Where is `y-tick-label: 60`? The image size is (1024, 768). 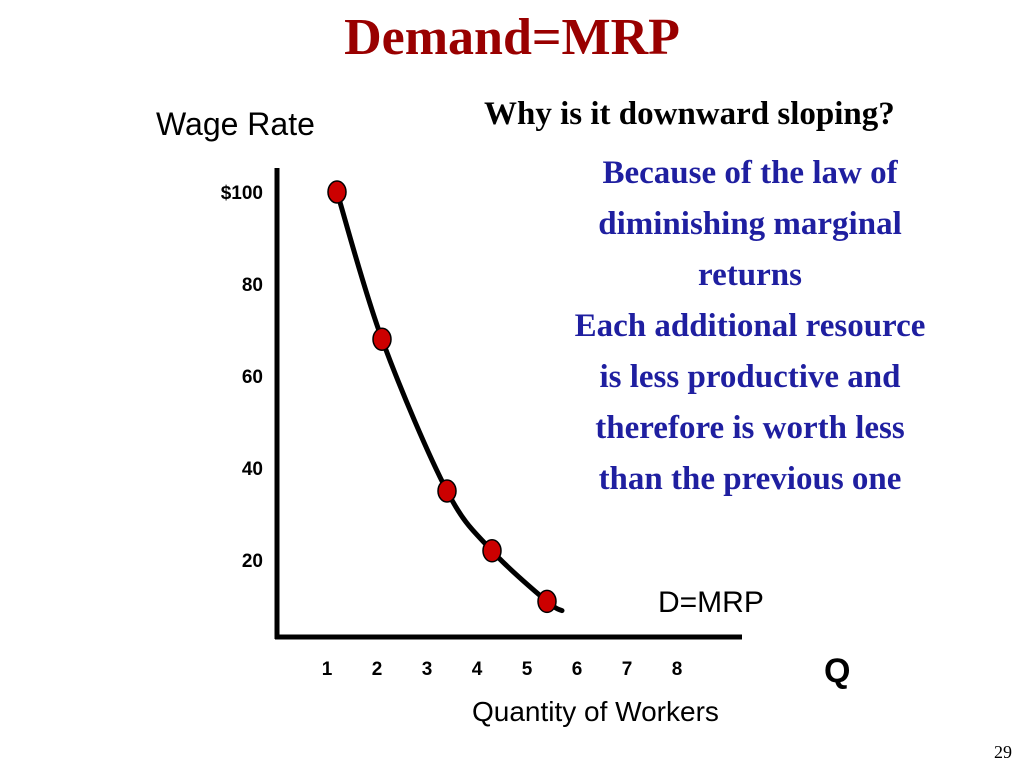
y-tick-label: 60 is located at coordinates (252, 377).